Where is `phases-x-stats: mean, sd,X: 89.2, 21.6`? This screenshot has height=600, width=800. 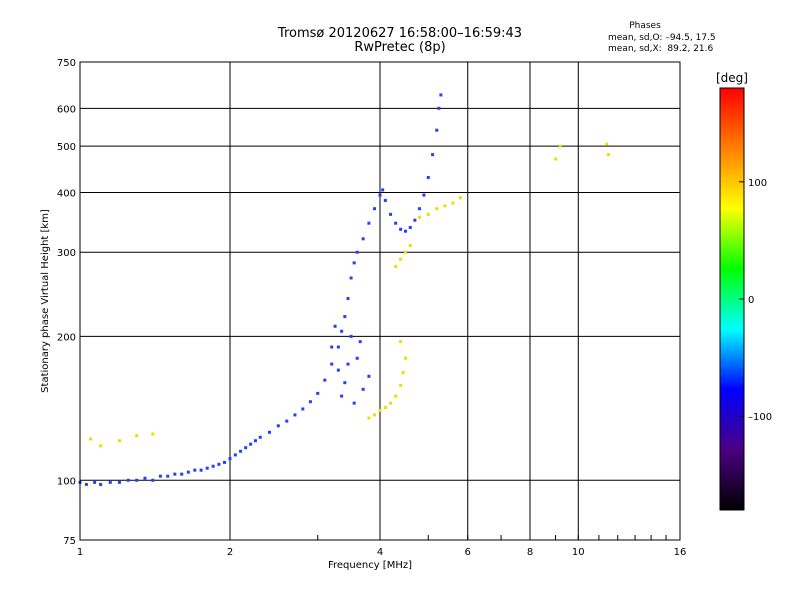 phases-x-stats: mean, sd,X: 89.2, 21.6 is located at coordinates (661, 49).